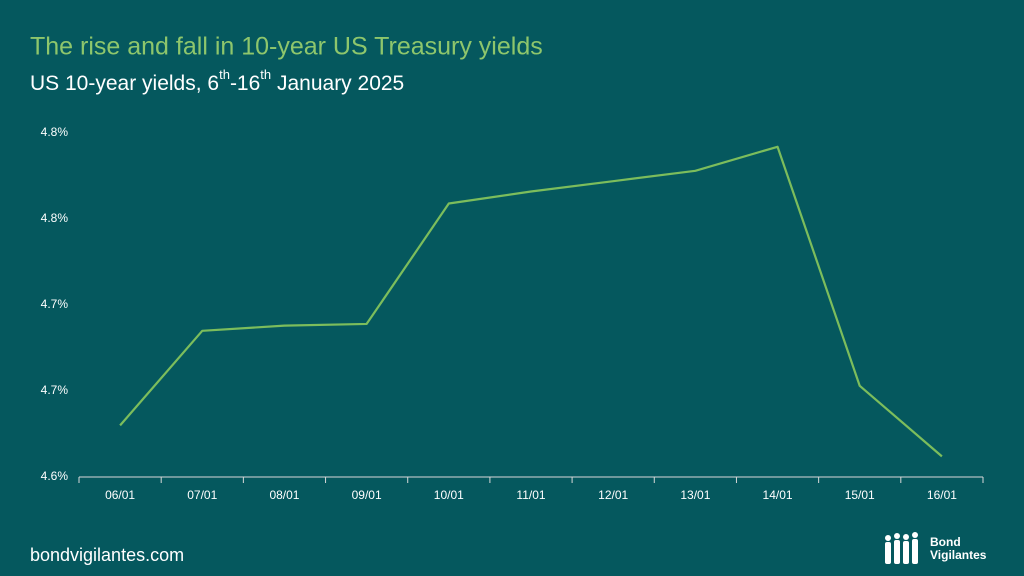  What do you see at coordinates (107, 555) in the screenshot?
I see `footer-site: bondvigilantes.com` at bounding box center [107, 555].